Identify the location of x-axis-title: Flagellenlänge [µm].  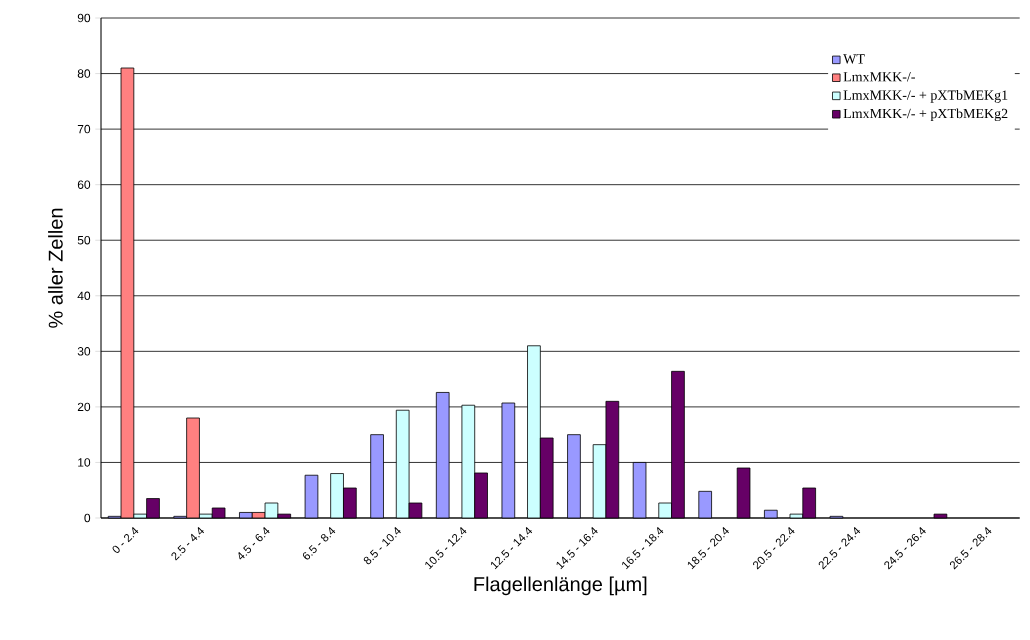
(560, 586).